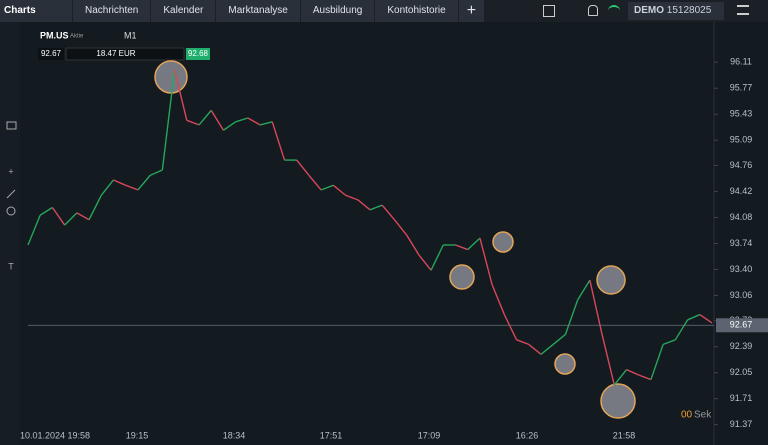  What do you see at coordinates (258, 11) in the screenshot?
I see `tab: Marktanalyse` at bounding box center [258, 11].